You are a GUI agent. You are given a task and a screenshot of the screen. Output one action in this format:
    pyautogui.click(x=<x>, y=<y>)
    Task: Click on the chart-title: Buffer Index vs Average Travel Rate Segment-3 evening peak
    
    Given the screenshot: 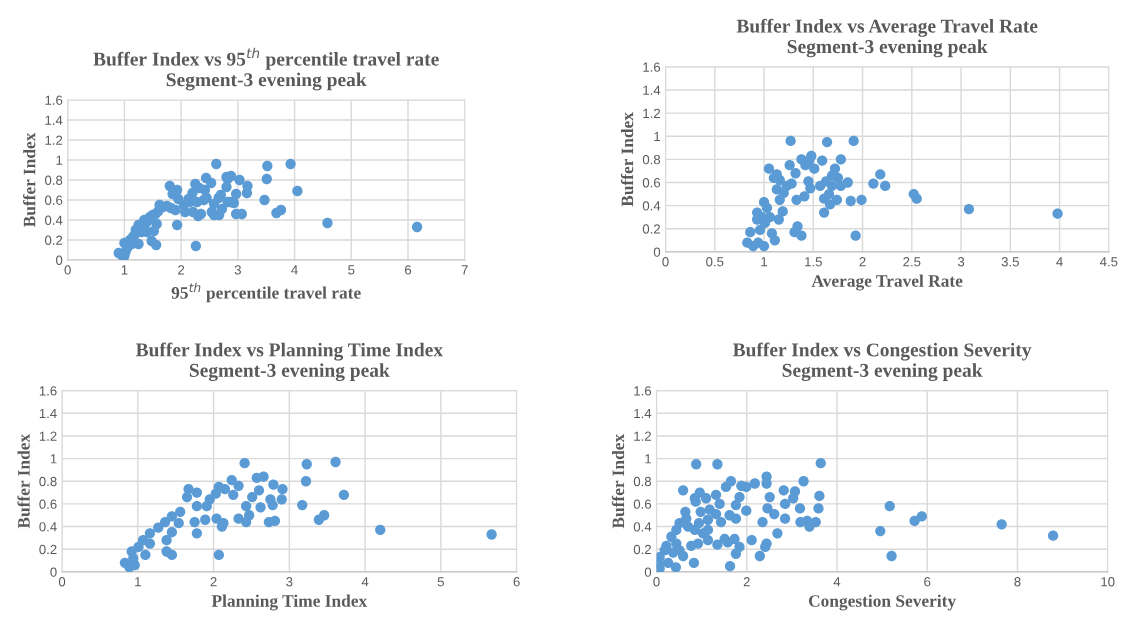 What is the action you would take?
    pyautogui.click(x=887, y=38)
    